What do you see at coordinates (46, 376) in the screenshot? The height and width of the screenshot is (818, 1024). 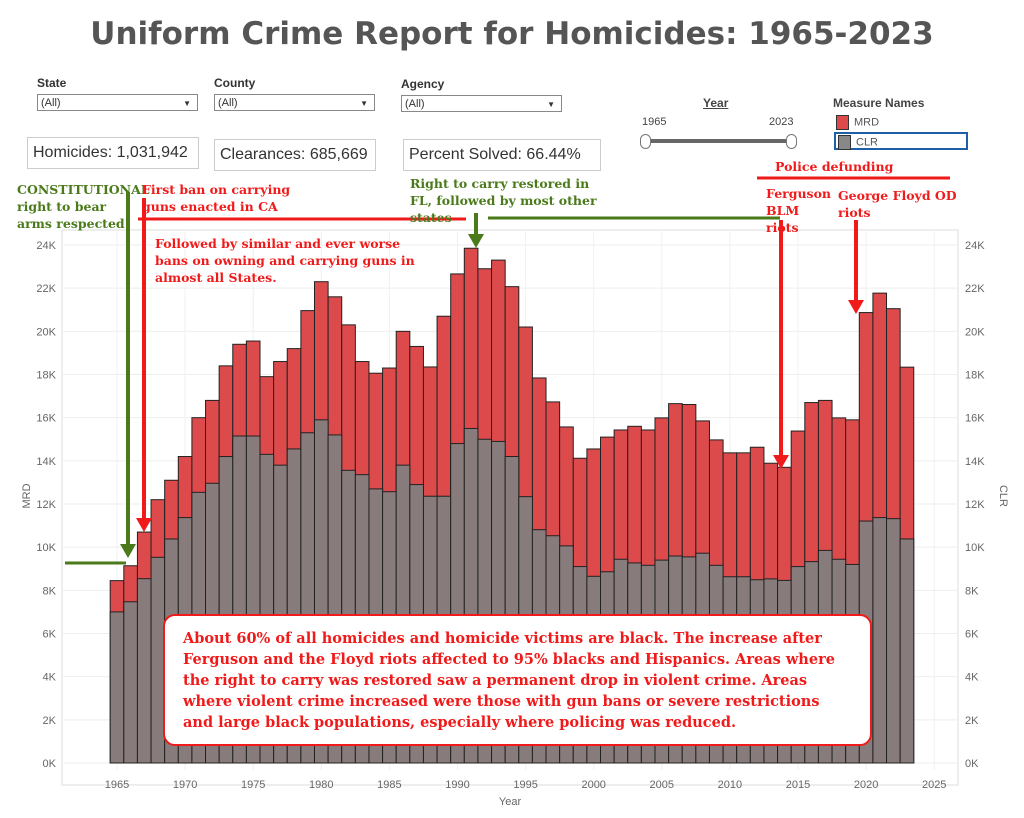 I see `y-tick-left: 18K` at bounding box center [46, 376].